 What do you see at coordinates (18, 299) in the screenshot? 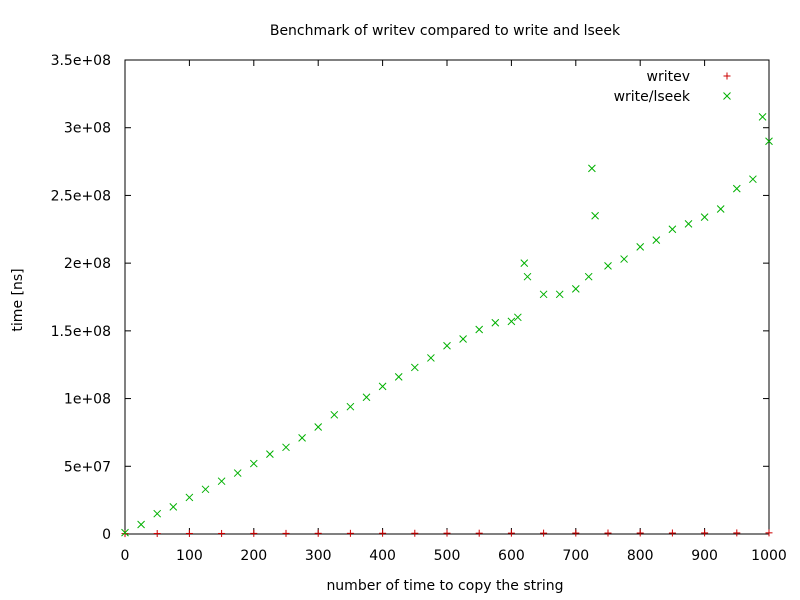
I see `y-axis-label: time [ns]` at bounding box center [18, 299].